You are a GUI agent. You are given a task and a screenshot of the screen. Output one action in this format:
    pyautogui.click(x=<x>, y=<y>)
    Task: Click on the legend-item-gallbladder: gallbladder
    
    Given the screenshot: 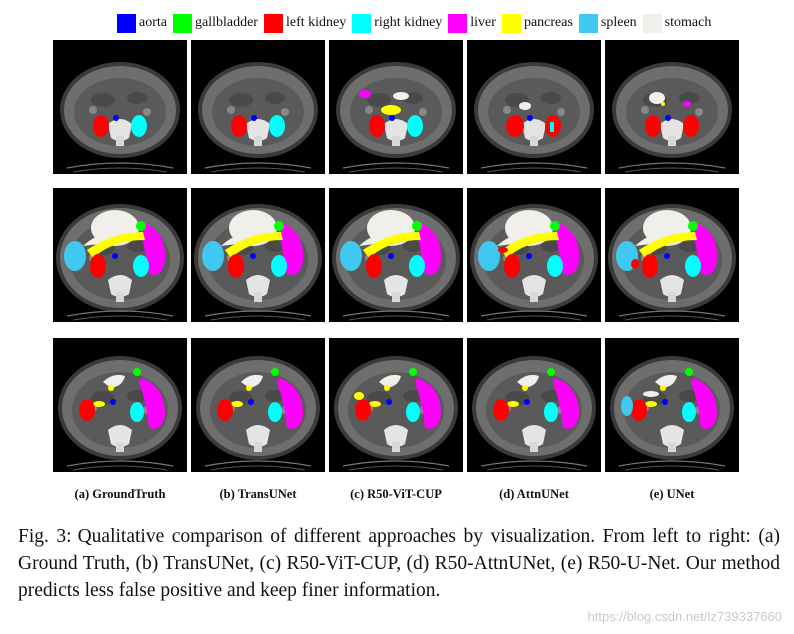 What is the action you would take?
    pyautogui.click(x=218, y=23)
    